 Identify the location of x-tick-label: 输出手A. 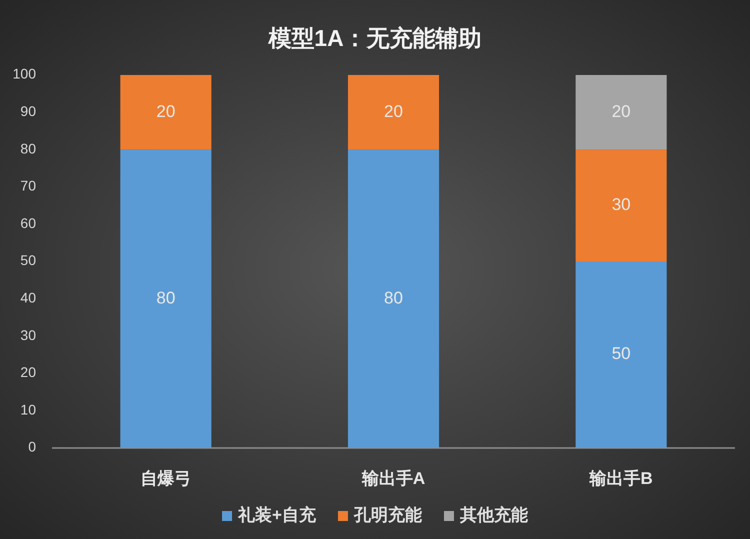
(393, 478).